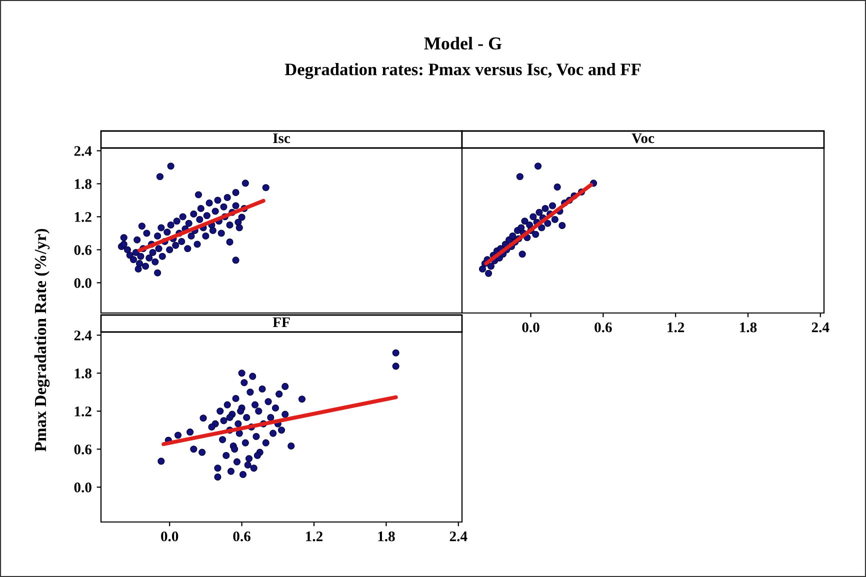 This screenshot has width=866, height=577. I want to click on chart-title: Isc, so click(281, 138).